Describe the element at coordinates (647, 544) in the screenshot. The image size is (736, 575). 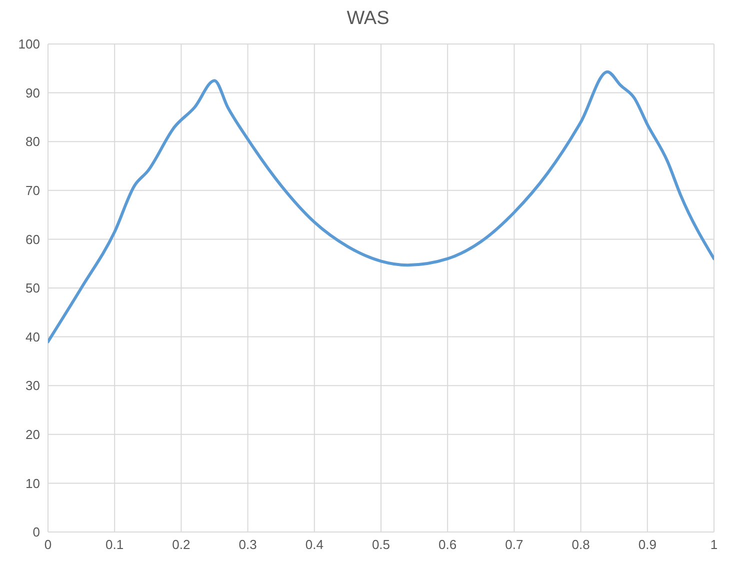
I see `x-tick-label: 0.9` at that location.